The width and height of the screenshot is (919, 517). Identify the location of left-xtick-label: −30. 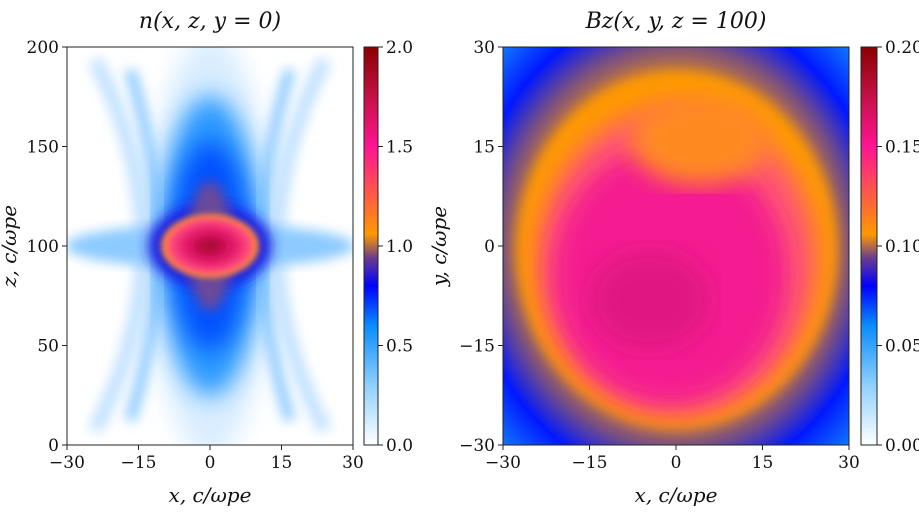
(67, 463).